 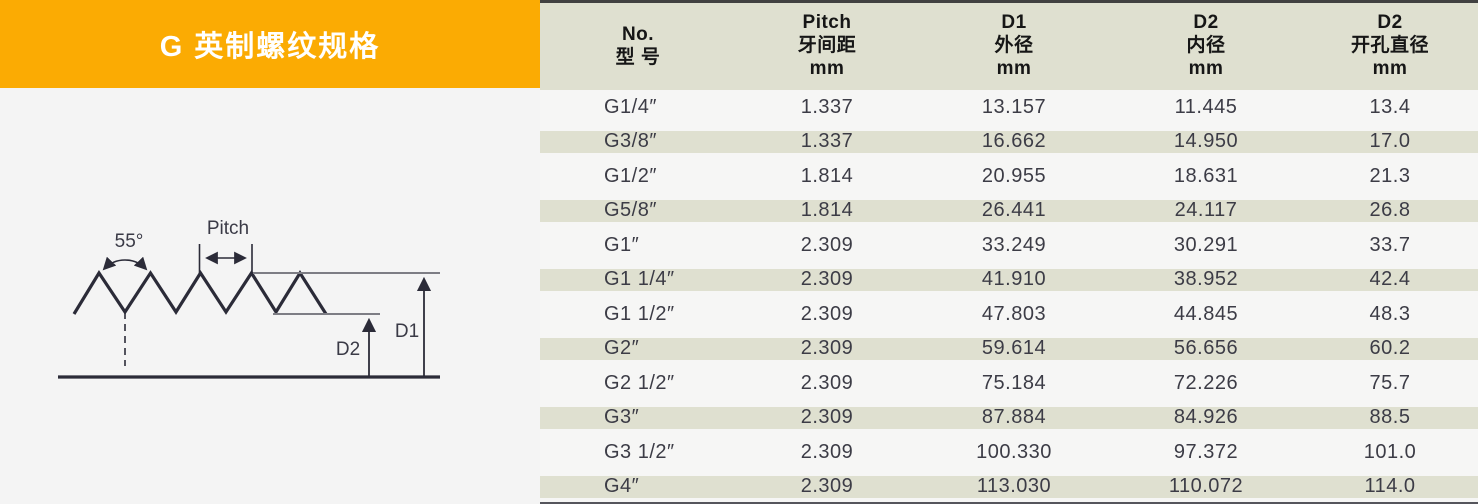 What do you see at coordinates (1206, 382) in the screenshot?
I see `cell-d2-inner: 72.226` at bounding box center [1206, 382].